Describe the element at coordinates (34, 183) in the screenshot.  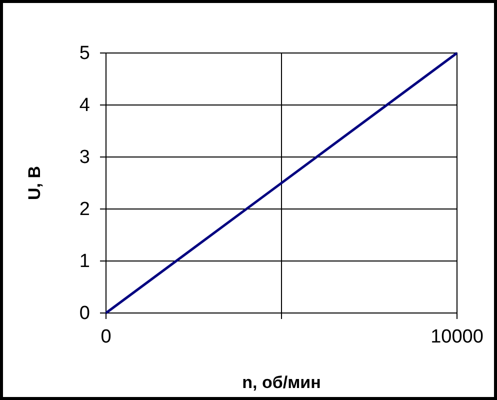
I see `y-axis-title: U, B` at that location.